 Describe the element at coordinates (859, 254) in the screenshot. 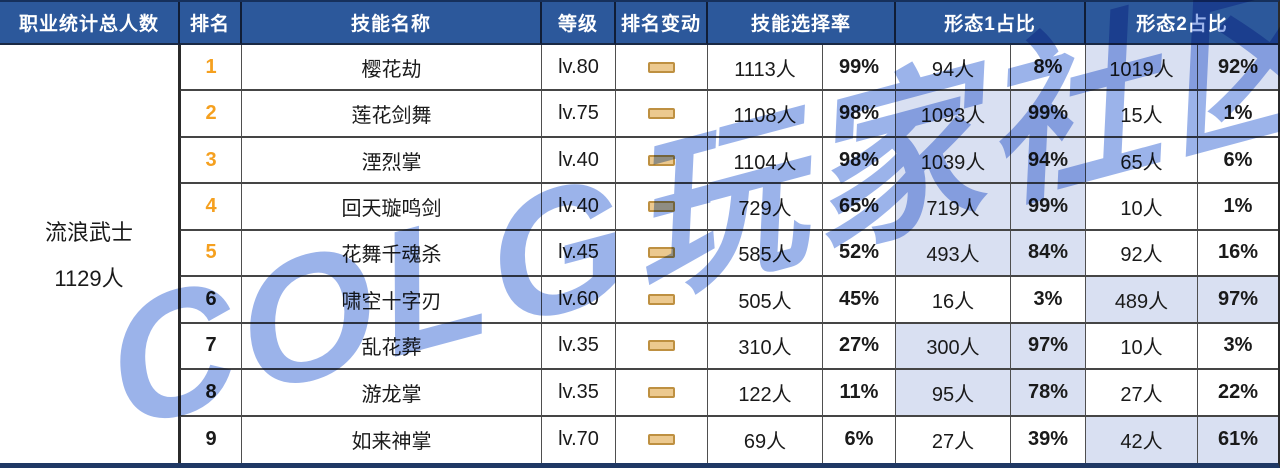

I see `selection-pct-cell: 52%` at that location.